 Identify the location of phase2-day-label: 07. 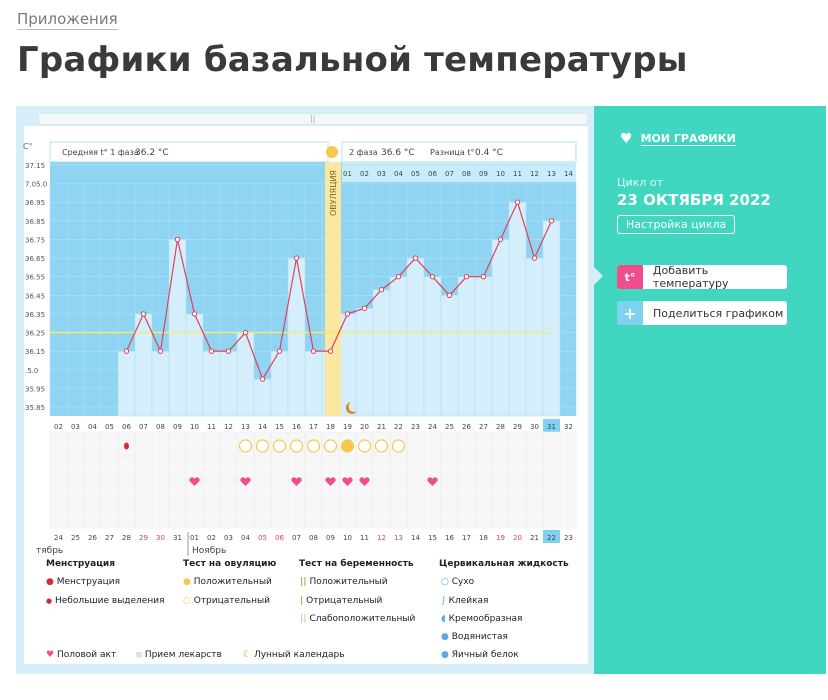
(449, 174).